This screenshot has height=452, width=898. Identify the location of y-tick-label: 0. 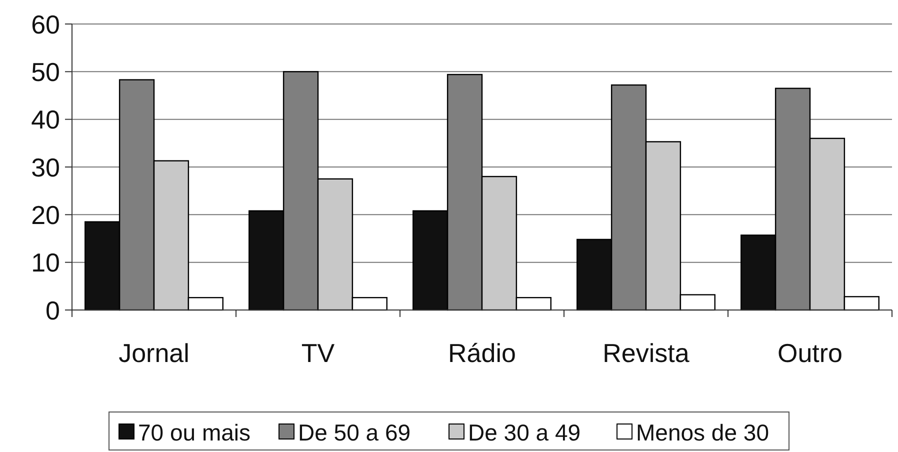
(53, 310).